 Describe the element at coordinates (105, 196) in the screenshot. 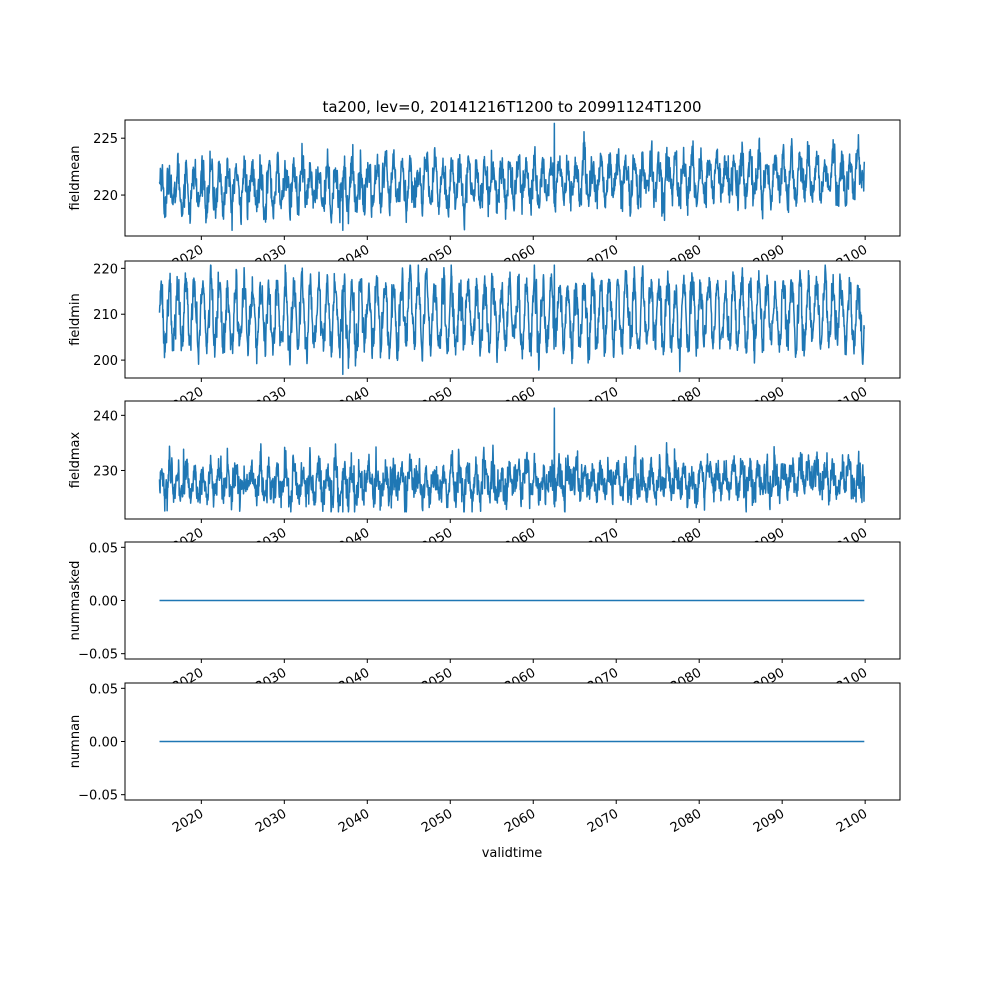

I see `y-tick-label-fieldmean: 220` at that location.